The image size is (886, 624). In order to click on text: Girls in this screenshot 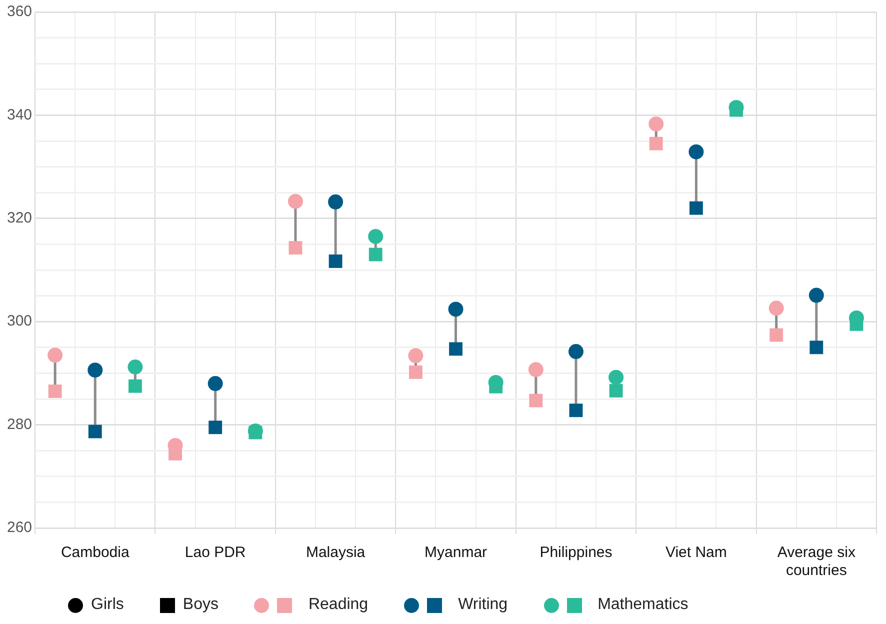, I will do `click(107, 605)`.